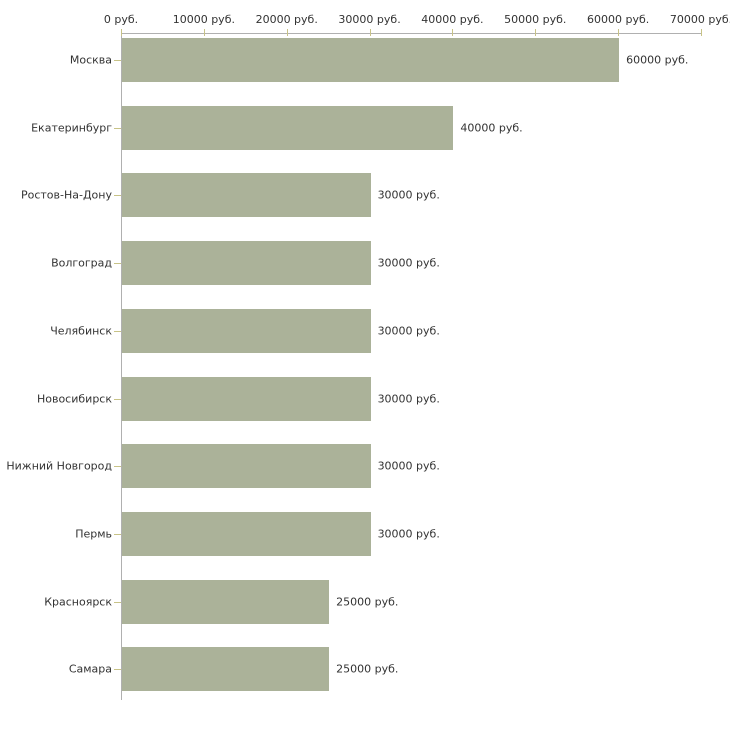  I want to click on bar-Ростов-На-Дону, so click(246, 195).